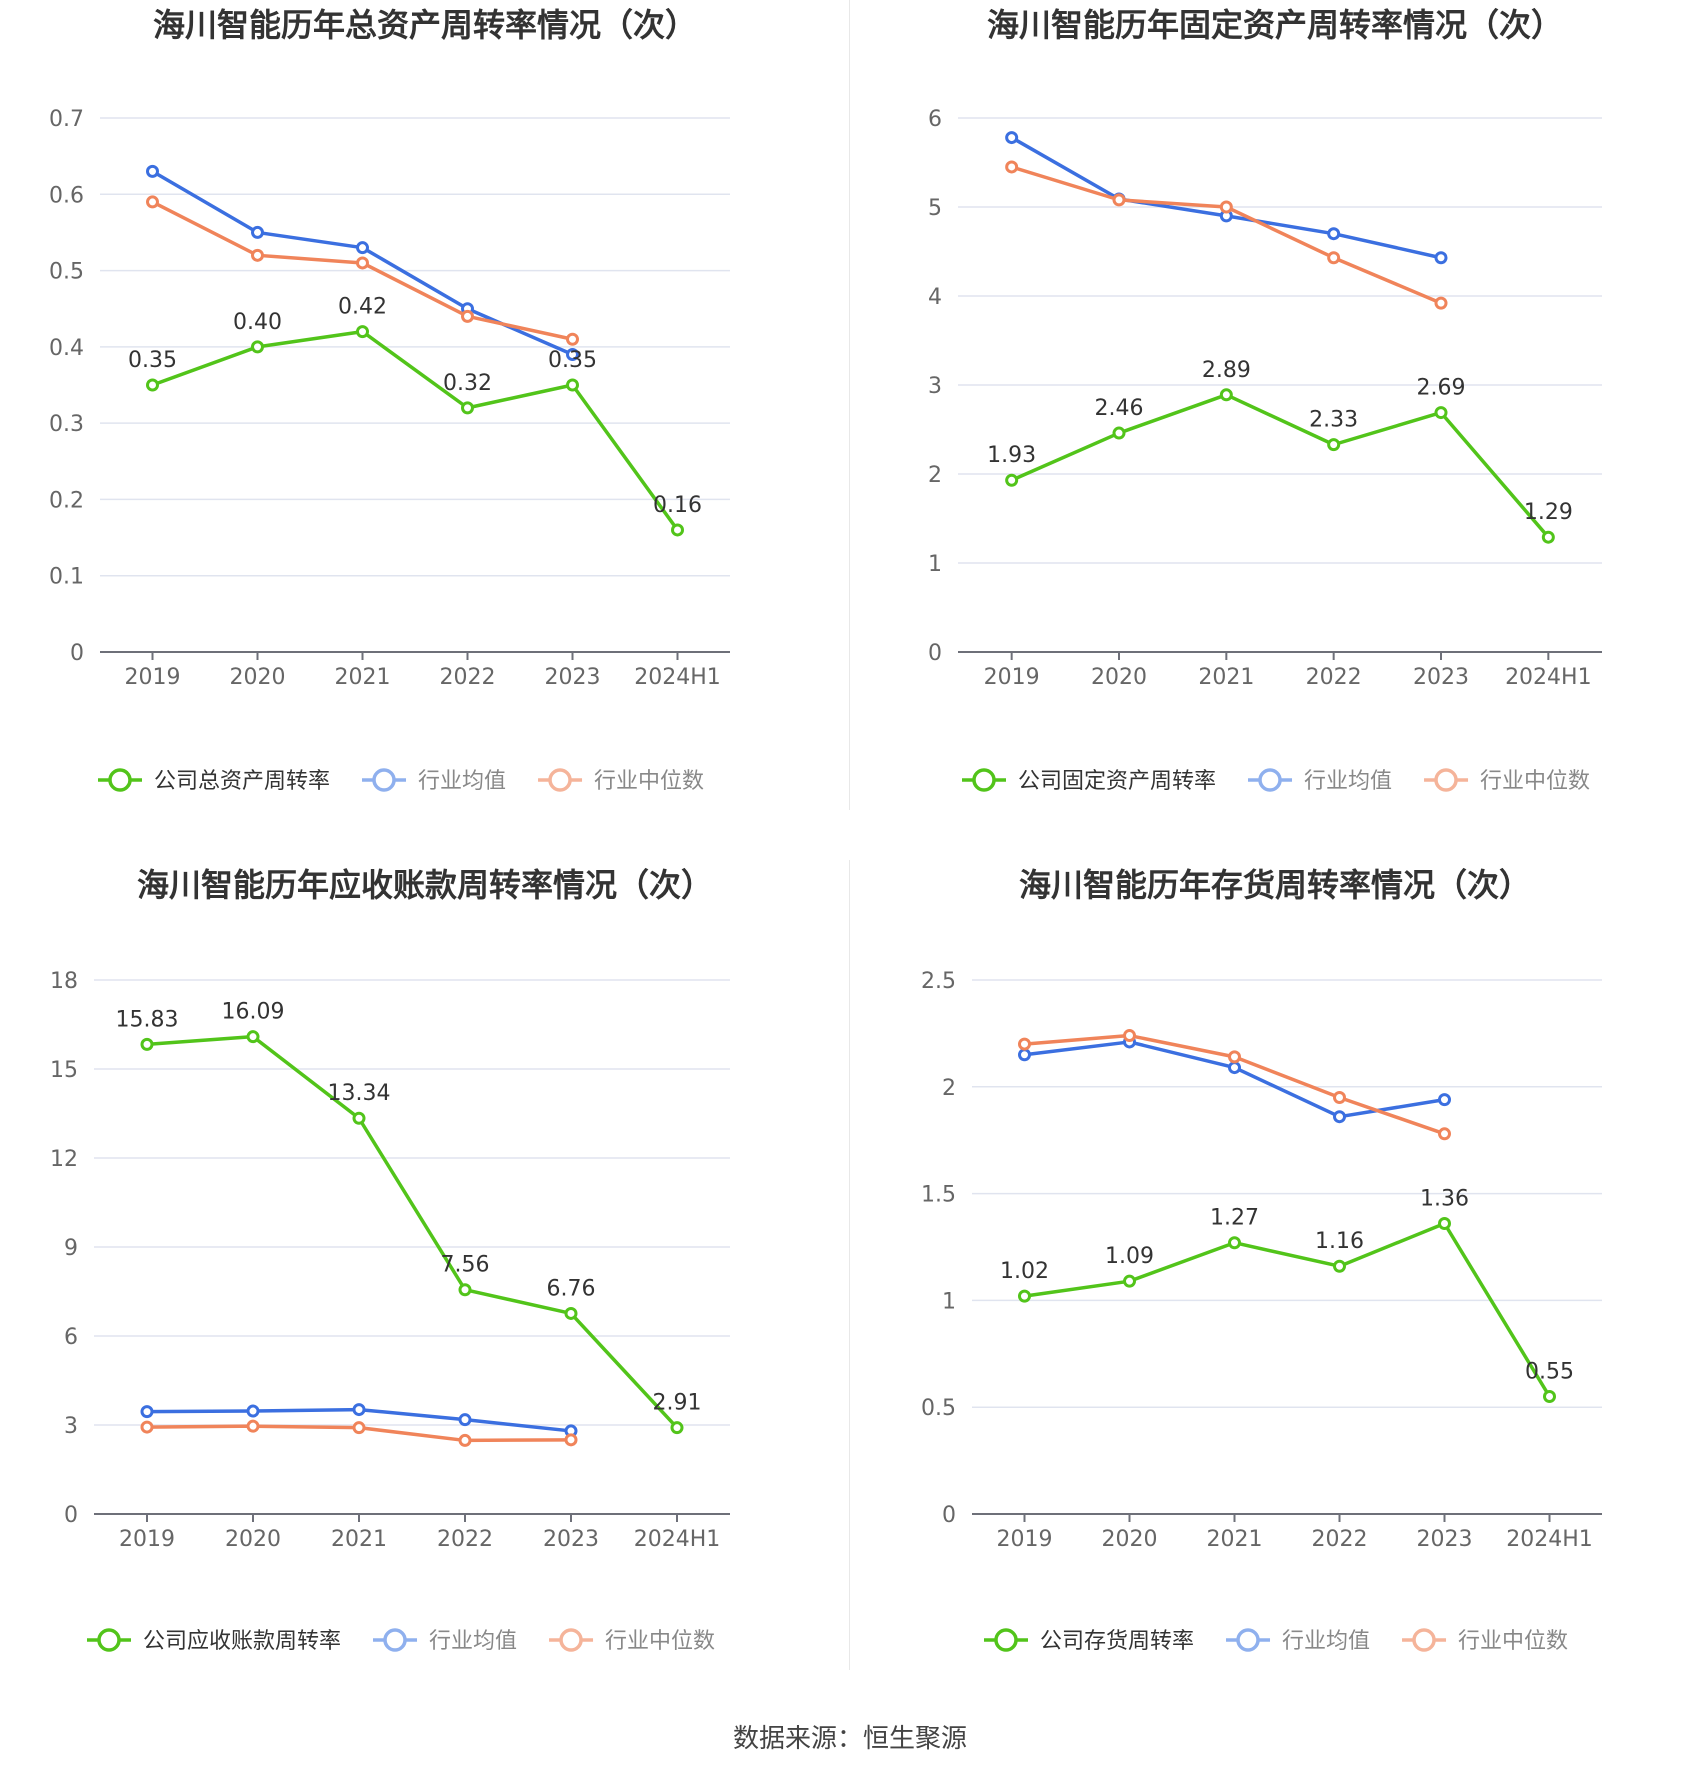  What do you see at coordinates (1275, 885) in the screenshot?
I see `chart-title: 海川智能历年存货周转率情况（次）` at bounding box center [1275, 885].